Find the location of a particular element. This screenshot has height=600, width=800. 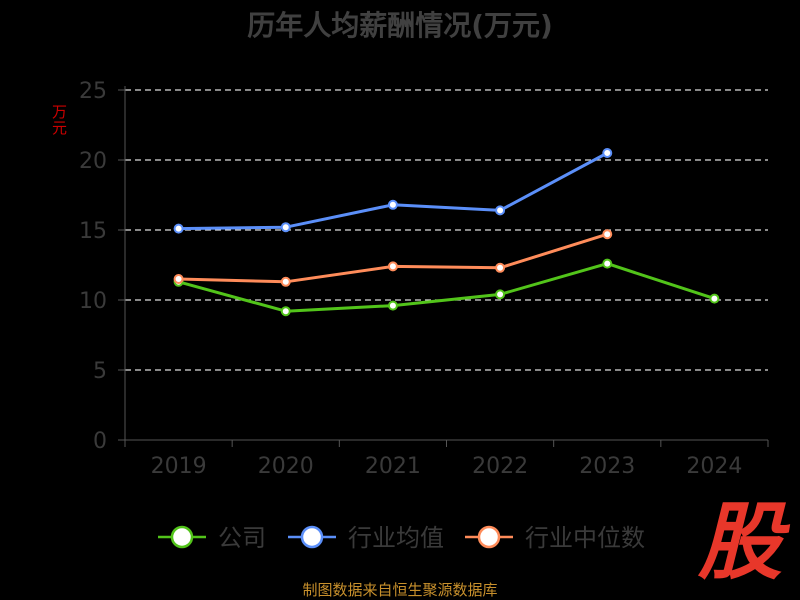

data-point-2-2023 is located at coordinates (607, 234).